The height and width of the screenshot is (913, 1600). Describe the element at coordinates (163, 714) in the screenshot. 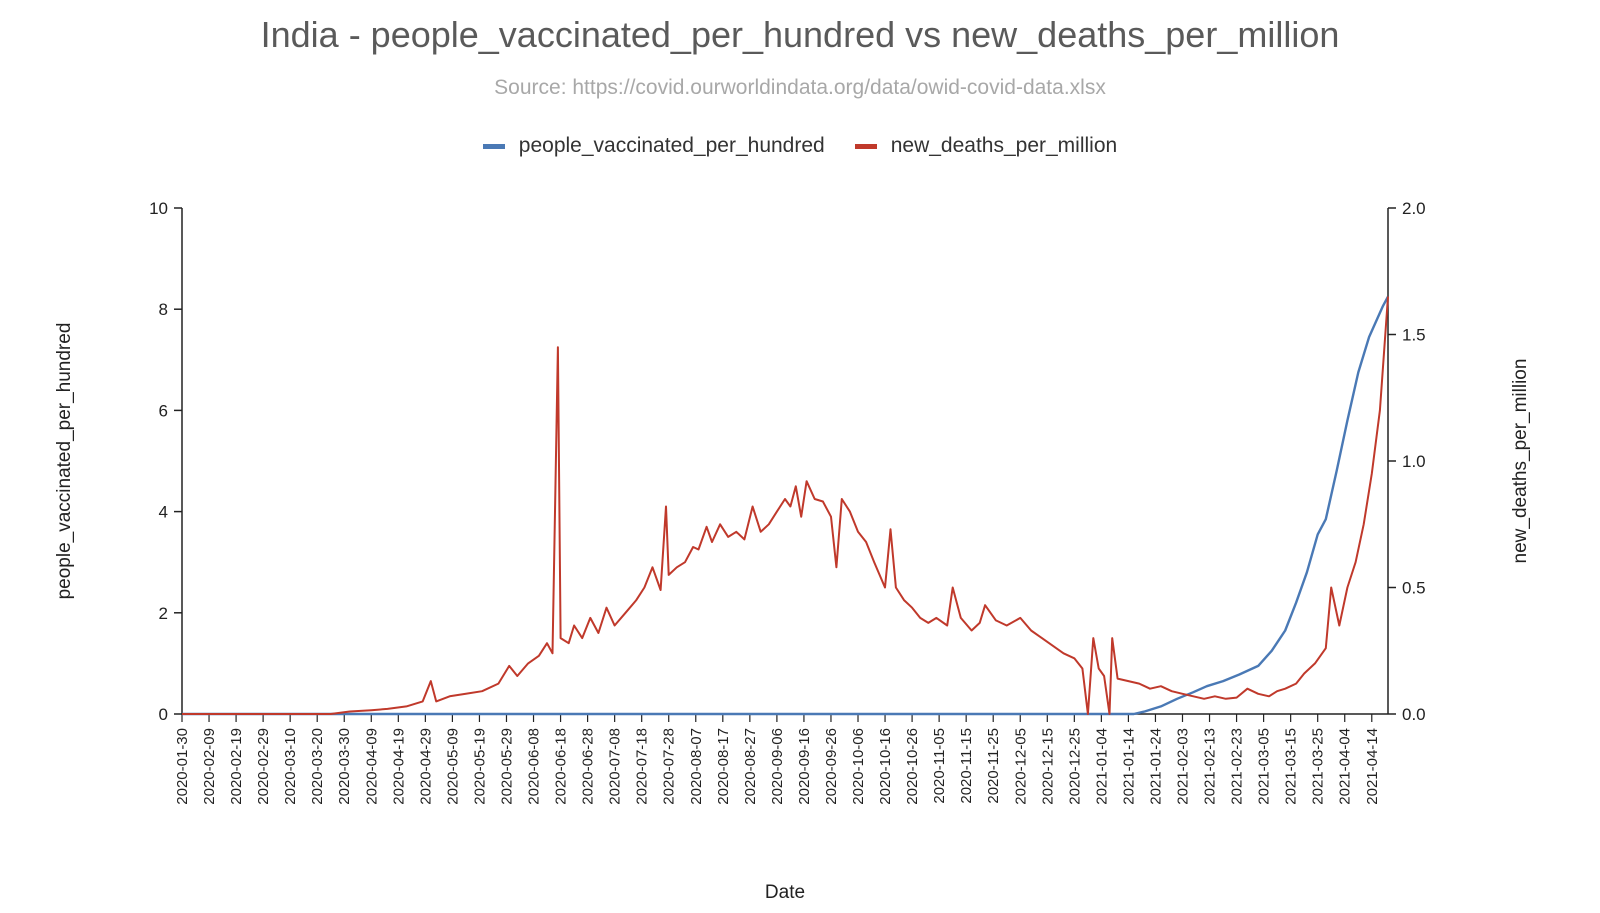

I see `left-tick-label: 0` at that location.